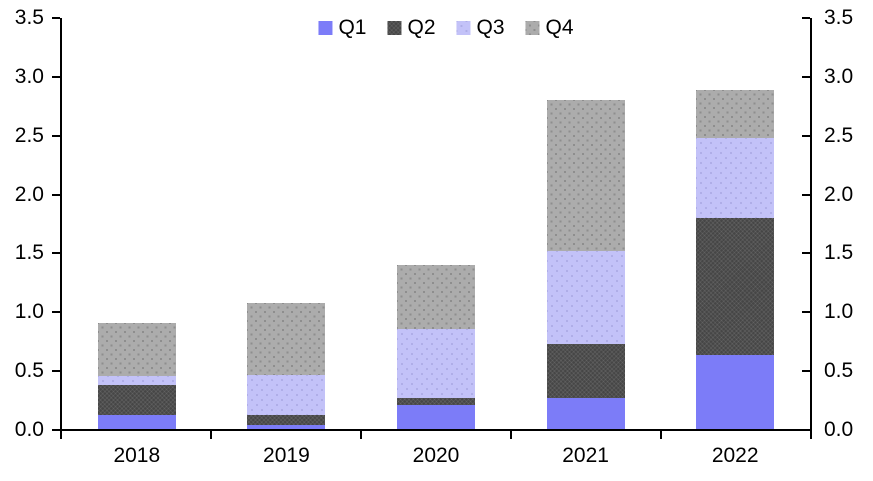  What do you see at coordinates (137, 455) in the screenshot?
I see `x-category-label: 2018` at bounding box center [137, 455].